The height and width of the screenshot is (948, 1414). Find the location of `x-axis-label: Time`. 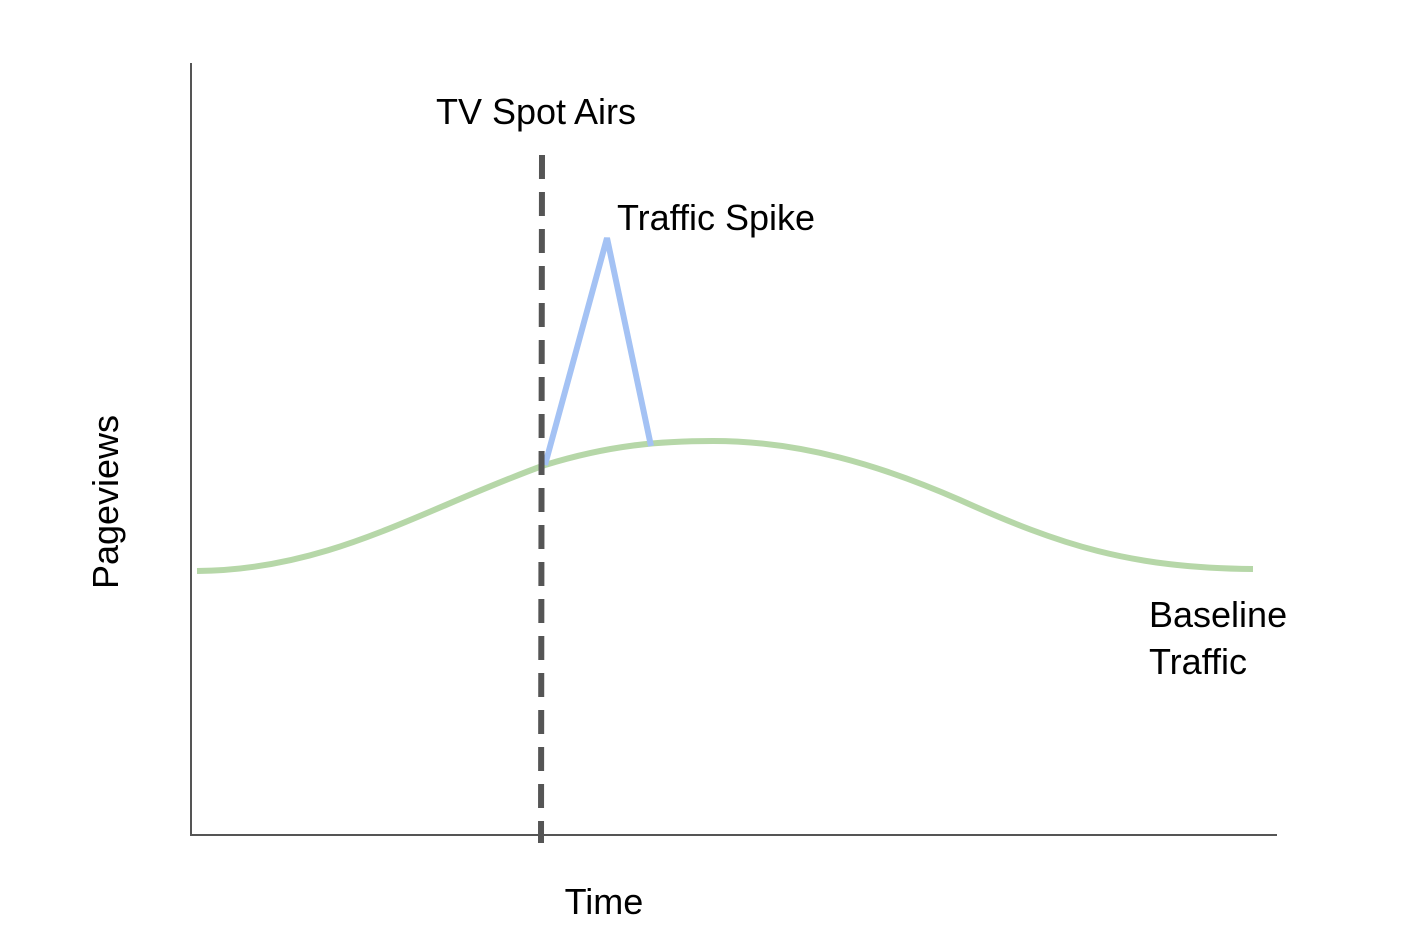

x-axis-label: Time is located at coordinates (604, 901).